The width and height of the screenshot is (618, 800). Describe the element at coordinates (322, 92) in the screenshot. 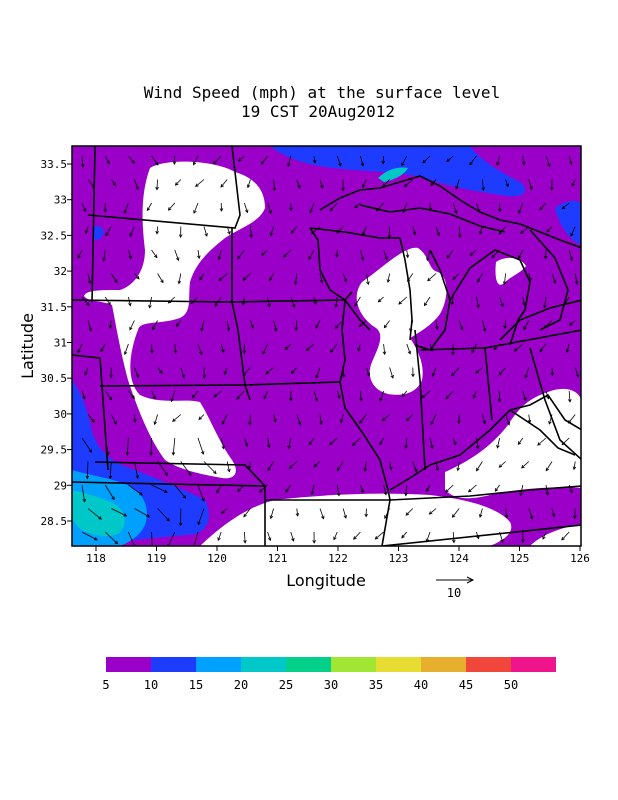

I see `map-title-line-1: Wind Speed (mph) at the surface level` at that location.